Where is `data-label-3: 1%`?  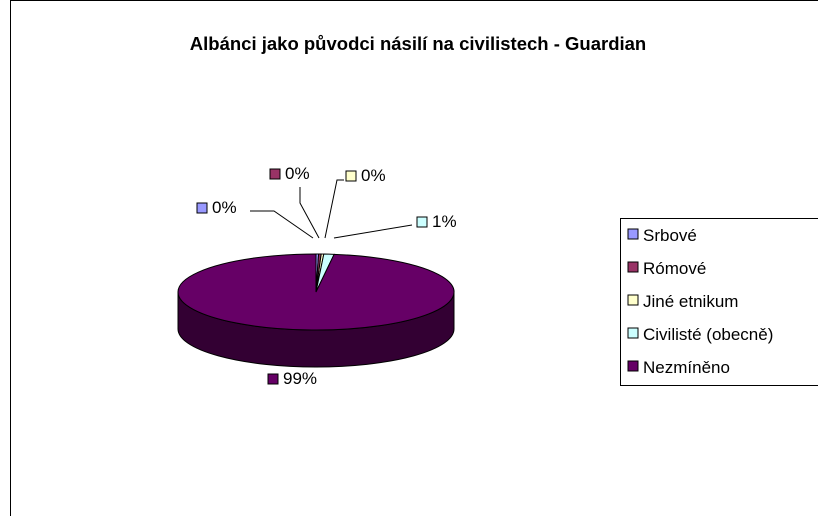 data-label-3: 1% is located at coordinates (444, 221).